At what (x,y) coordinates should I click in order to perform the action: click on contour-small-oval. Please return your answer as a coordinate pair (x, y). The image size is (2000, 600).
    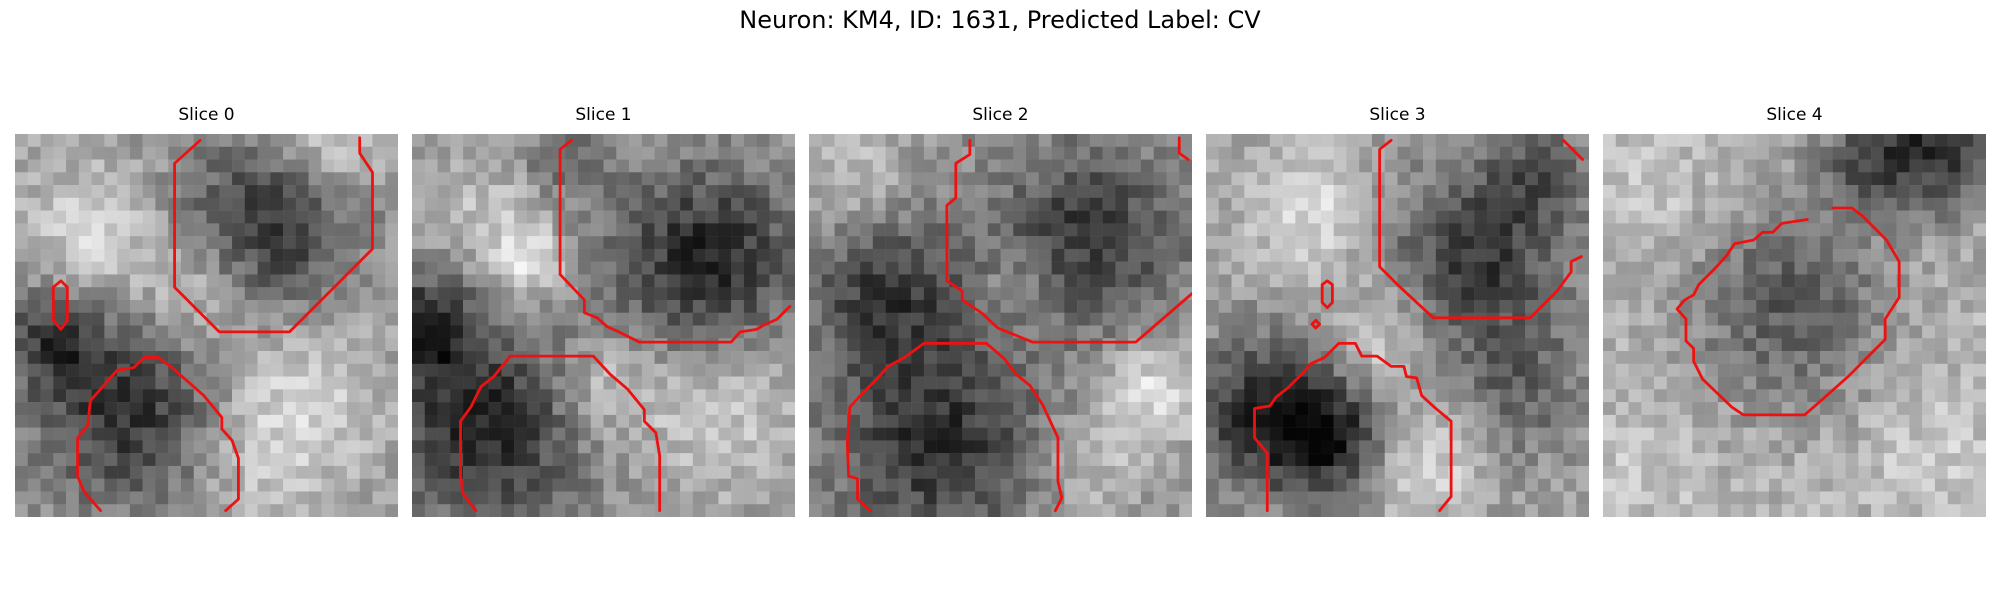
    Looking at the image, I should click on (1327, 294).